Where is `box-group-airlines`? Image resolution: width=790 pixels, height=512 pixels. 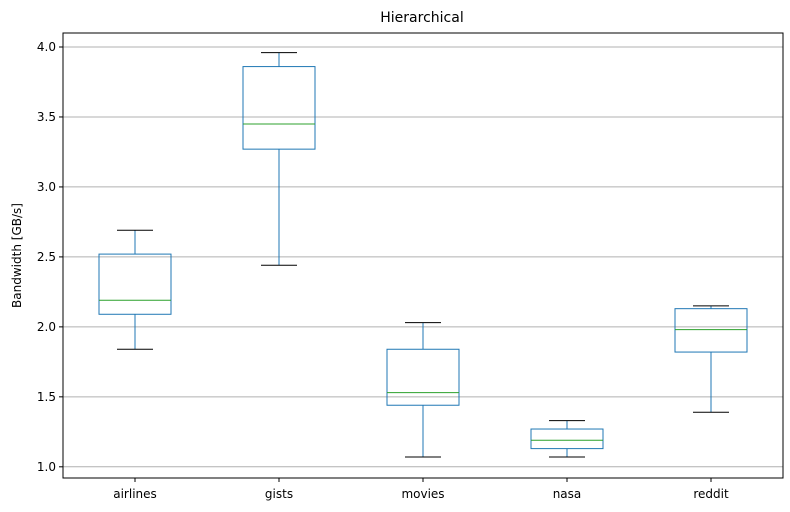 box-group-airlines is located at coordinates (135, 289).